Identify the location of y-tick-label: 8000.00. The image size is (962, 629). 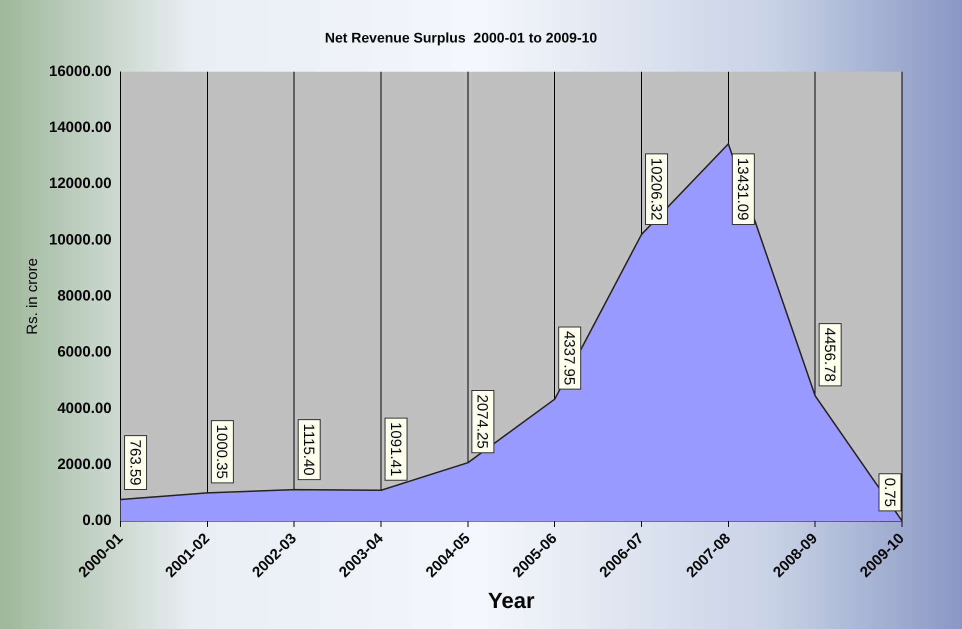
(84, 296).